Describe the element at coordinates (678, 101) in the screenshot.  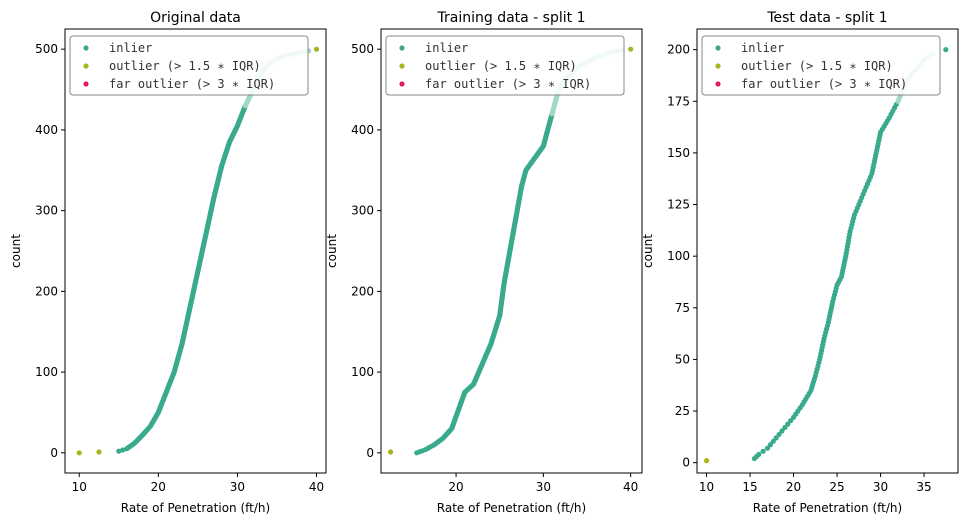
I see `y-tick-label: 175` at that location.